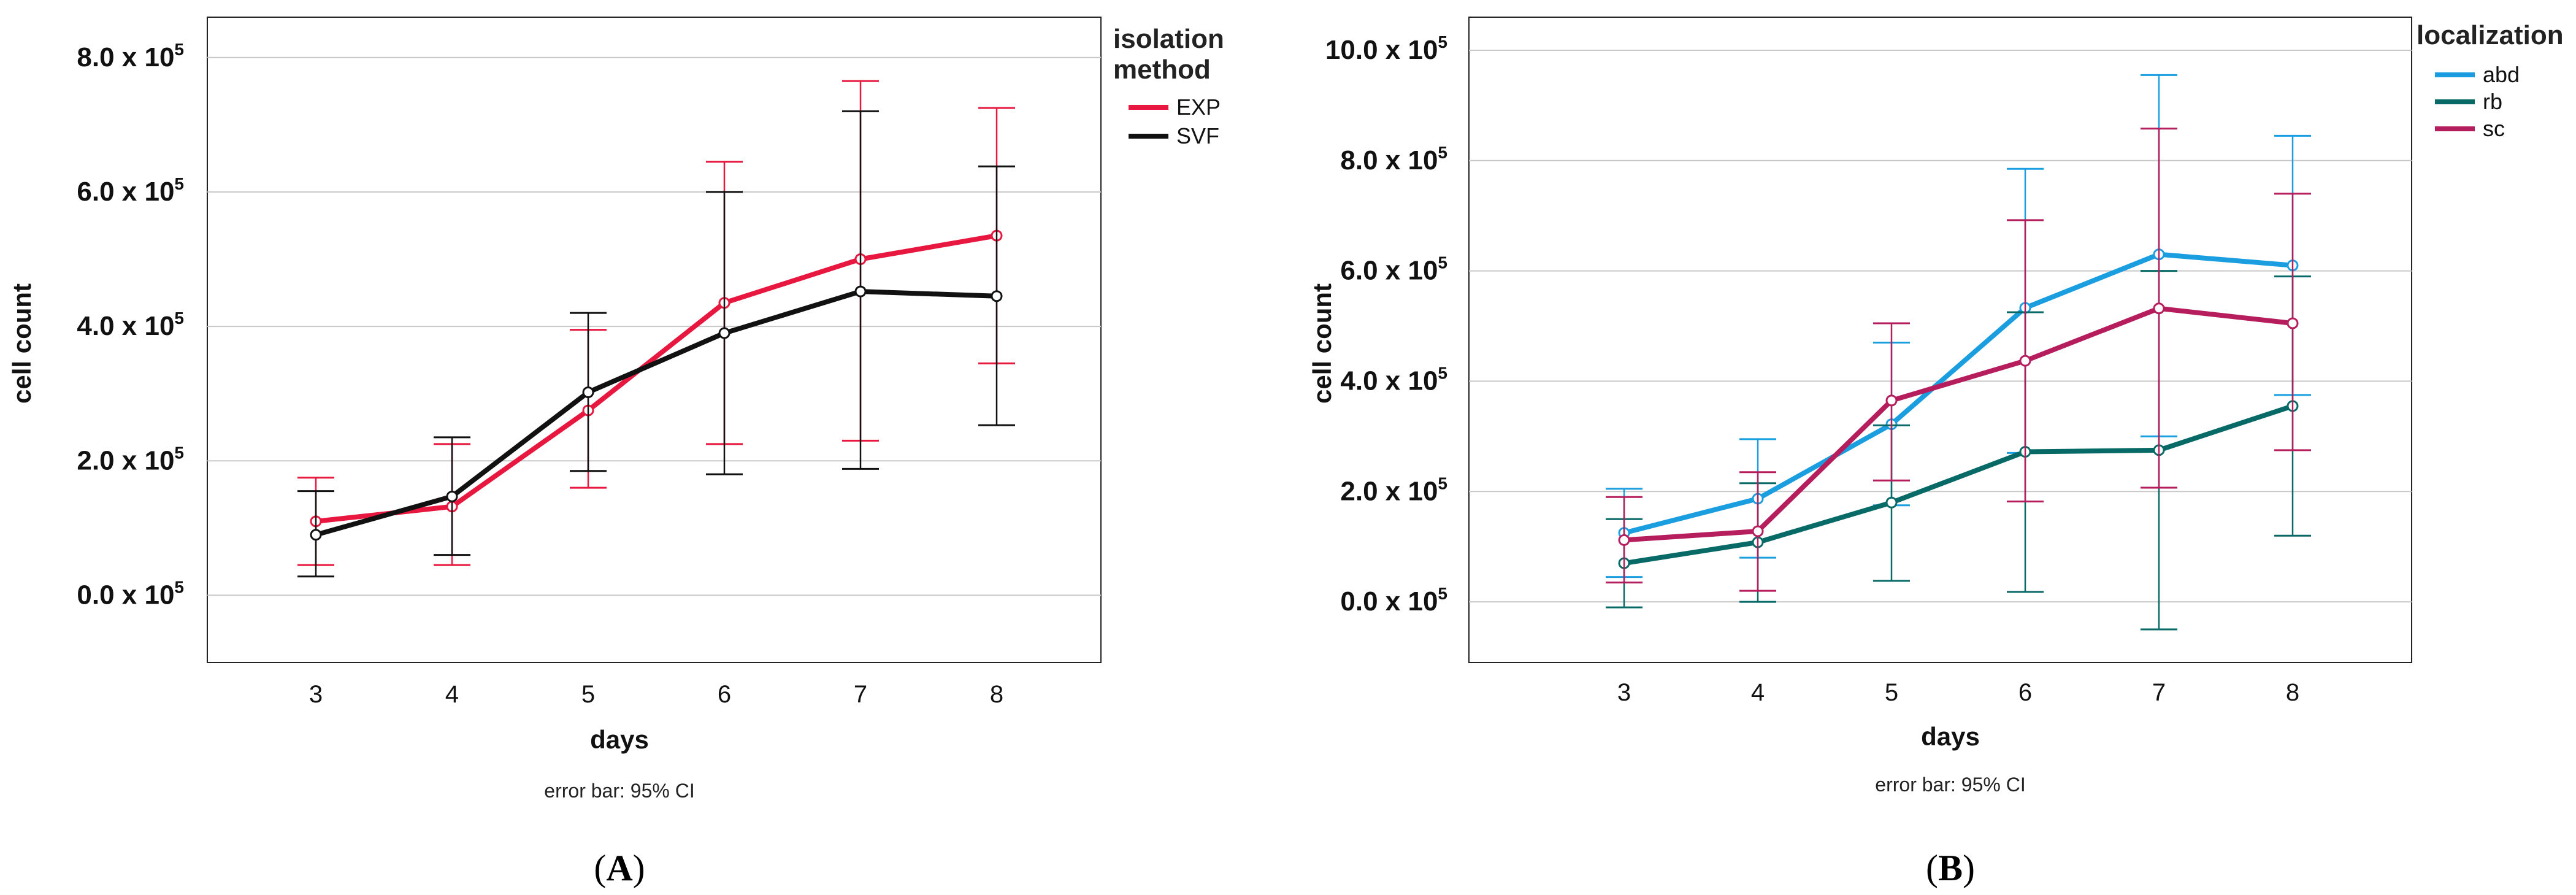 The height and width of the screenshot is (895, 2576). I want to click on panel-label-a: (A), so click(619, 868).